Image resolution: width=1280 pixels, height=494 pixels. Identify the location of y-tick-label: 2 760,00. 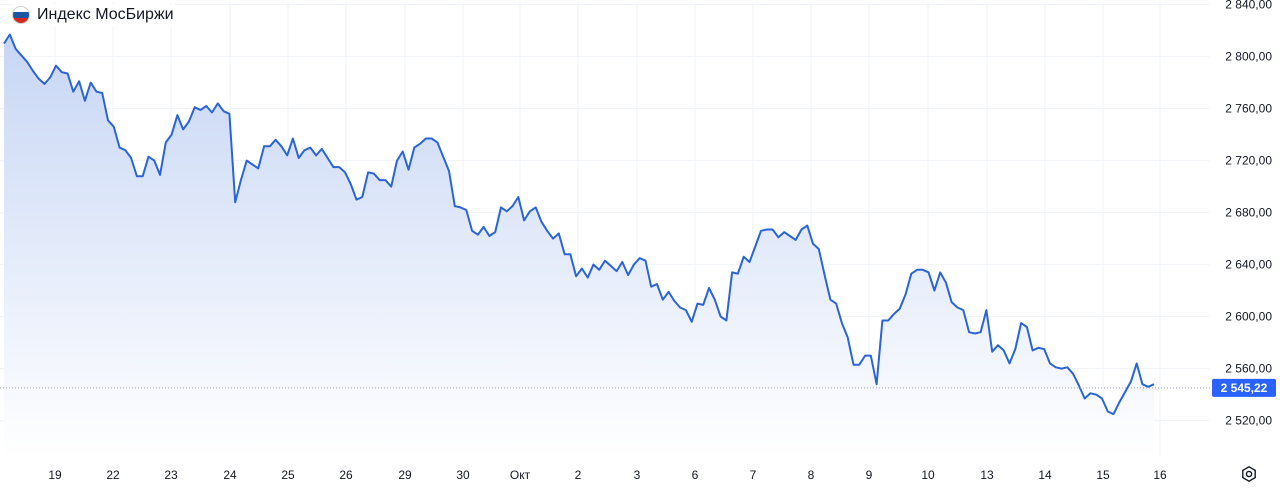
(1248, 109).